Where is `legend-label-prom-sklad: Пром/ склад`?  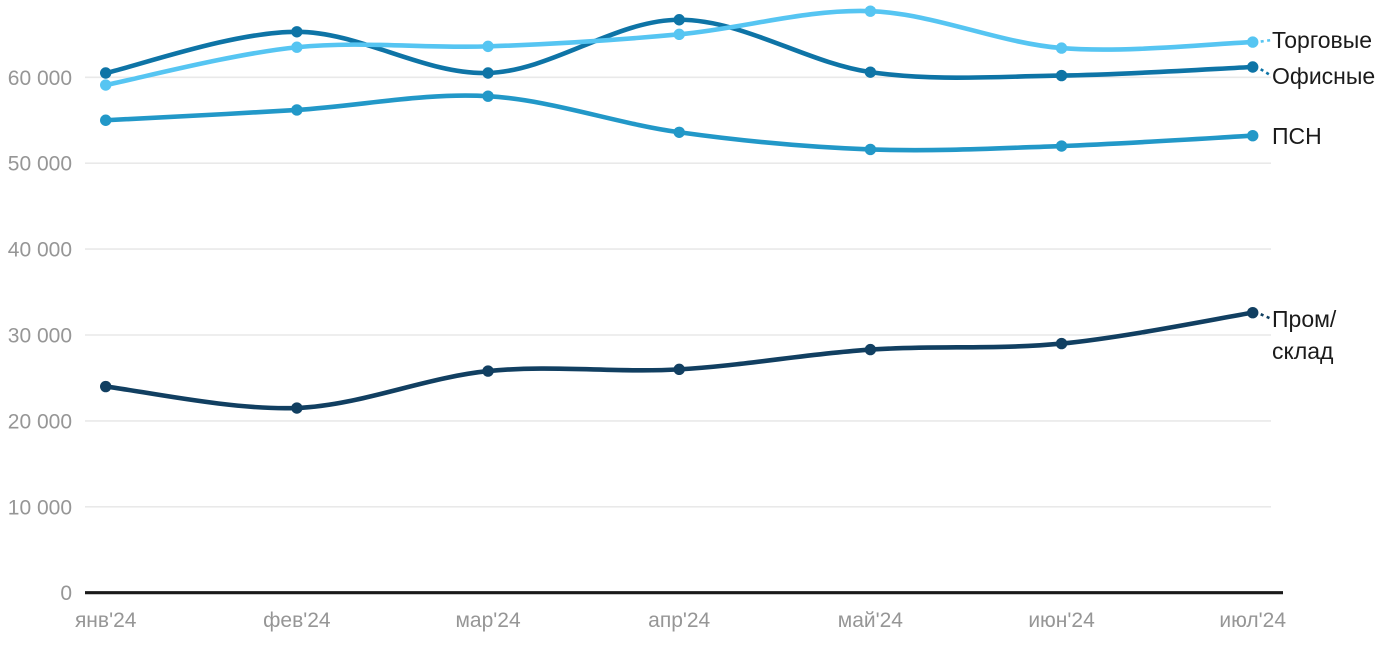 legend-label-prom-sklad: Пром/ склад is located at coordinates (1304, 335).